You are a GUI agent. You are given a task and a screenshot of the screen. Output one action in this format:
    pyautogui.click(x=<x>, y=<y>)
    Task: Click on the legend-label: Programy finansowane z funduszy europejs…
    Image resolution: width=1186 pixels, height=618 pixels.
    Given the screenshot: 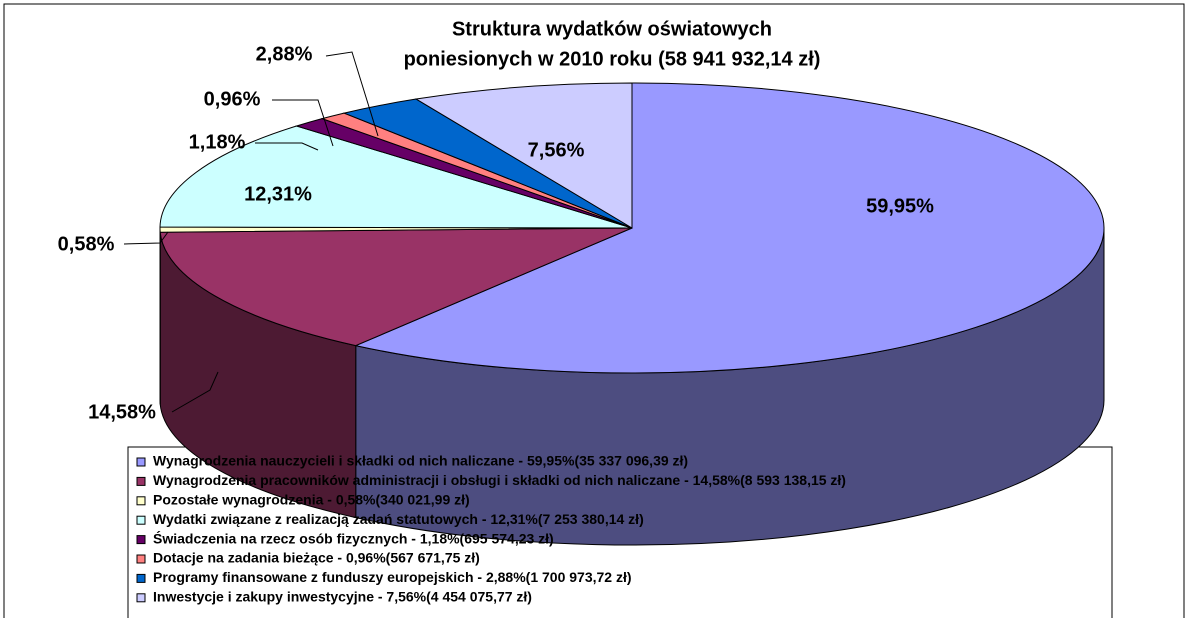 What is the action you would take?
    pyautogui.click(x=392, y=577)
    